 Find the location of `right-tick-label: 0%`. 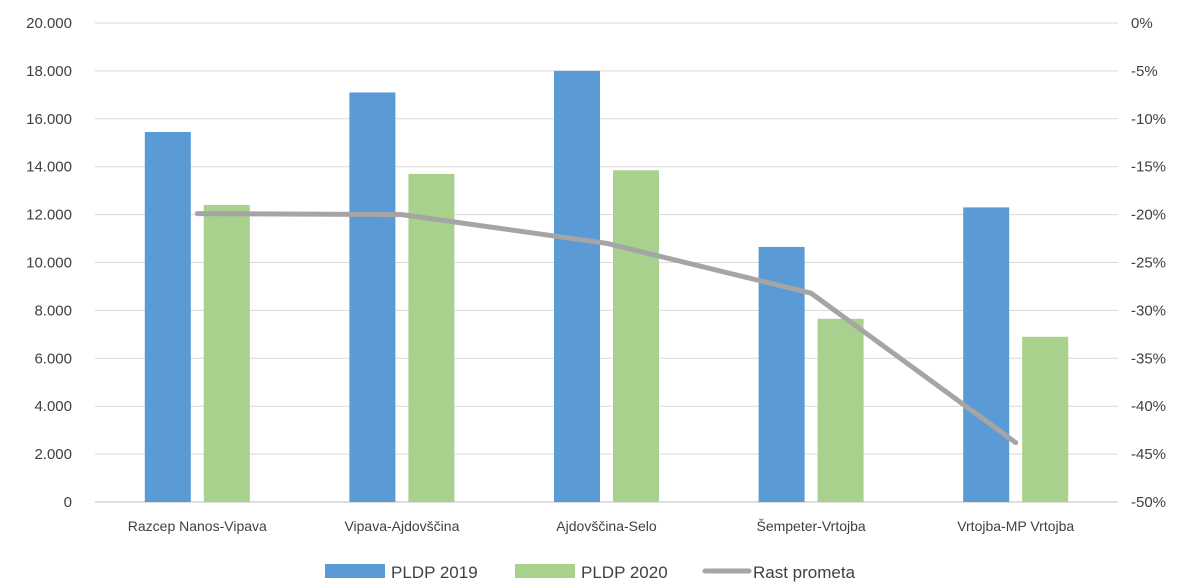

right-tick-label: 0% is located at coordinates (1142, 23).